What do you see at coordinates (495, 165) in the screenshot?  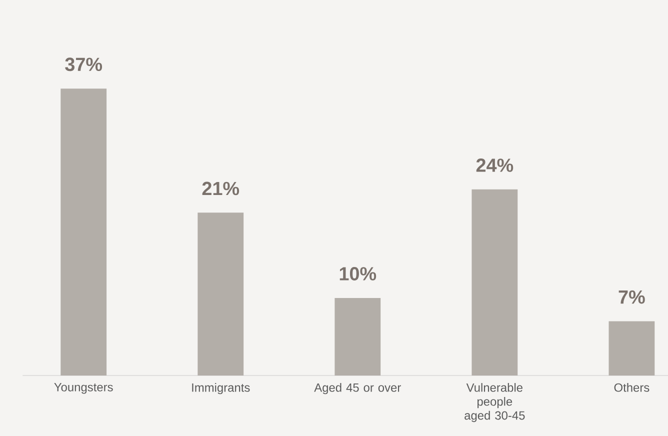 I see `data-label: 24%` at bounding box center [495, 165].